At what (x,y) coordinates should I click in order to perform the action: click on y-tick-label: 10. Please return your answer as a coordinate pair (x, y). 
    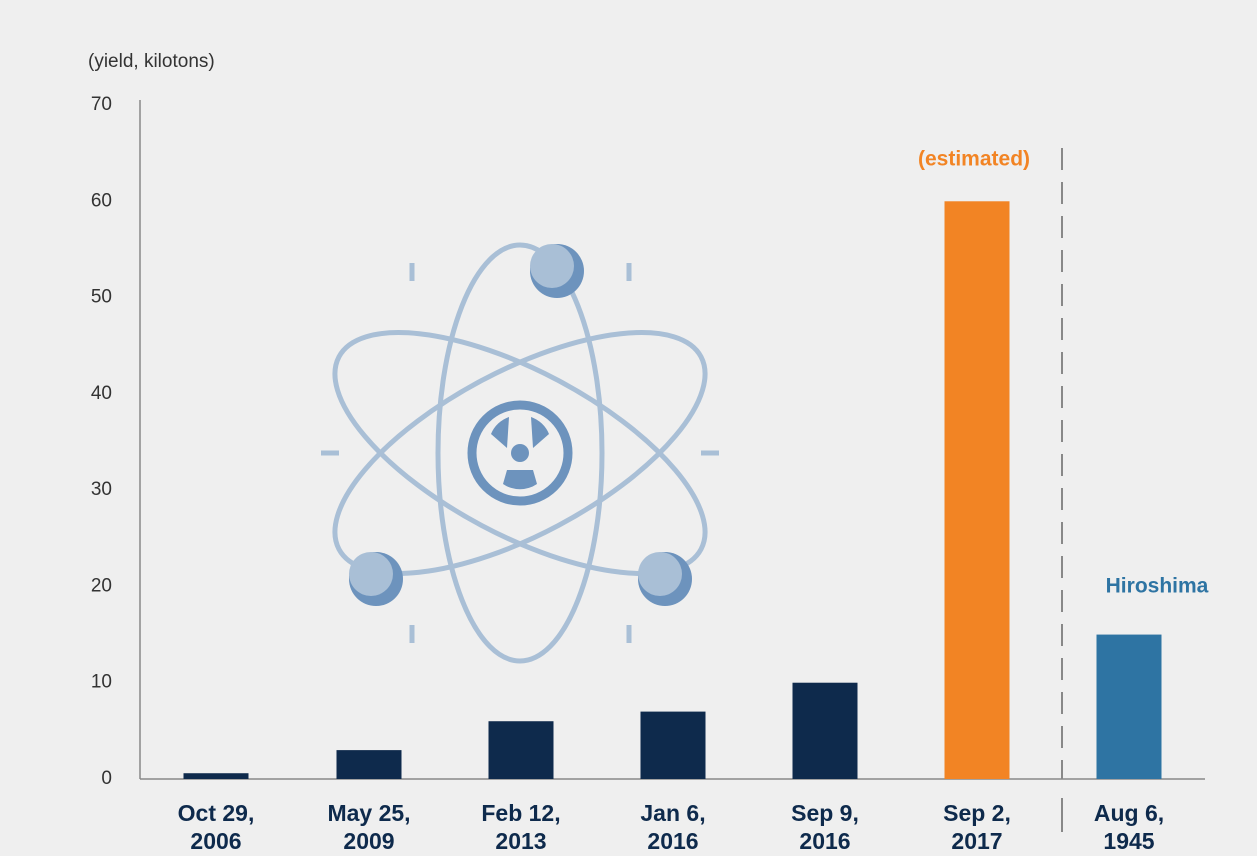
    Looking at the image, I should click on (101, 682).